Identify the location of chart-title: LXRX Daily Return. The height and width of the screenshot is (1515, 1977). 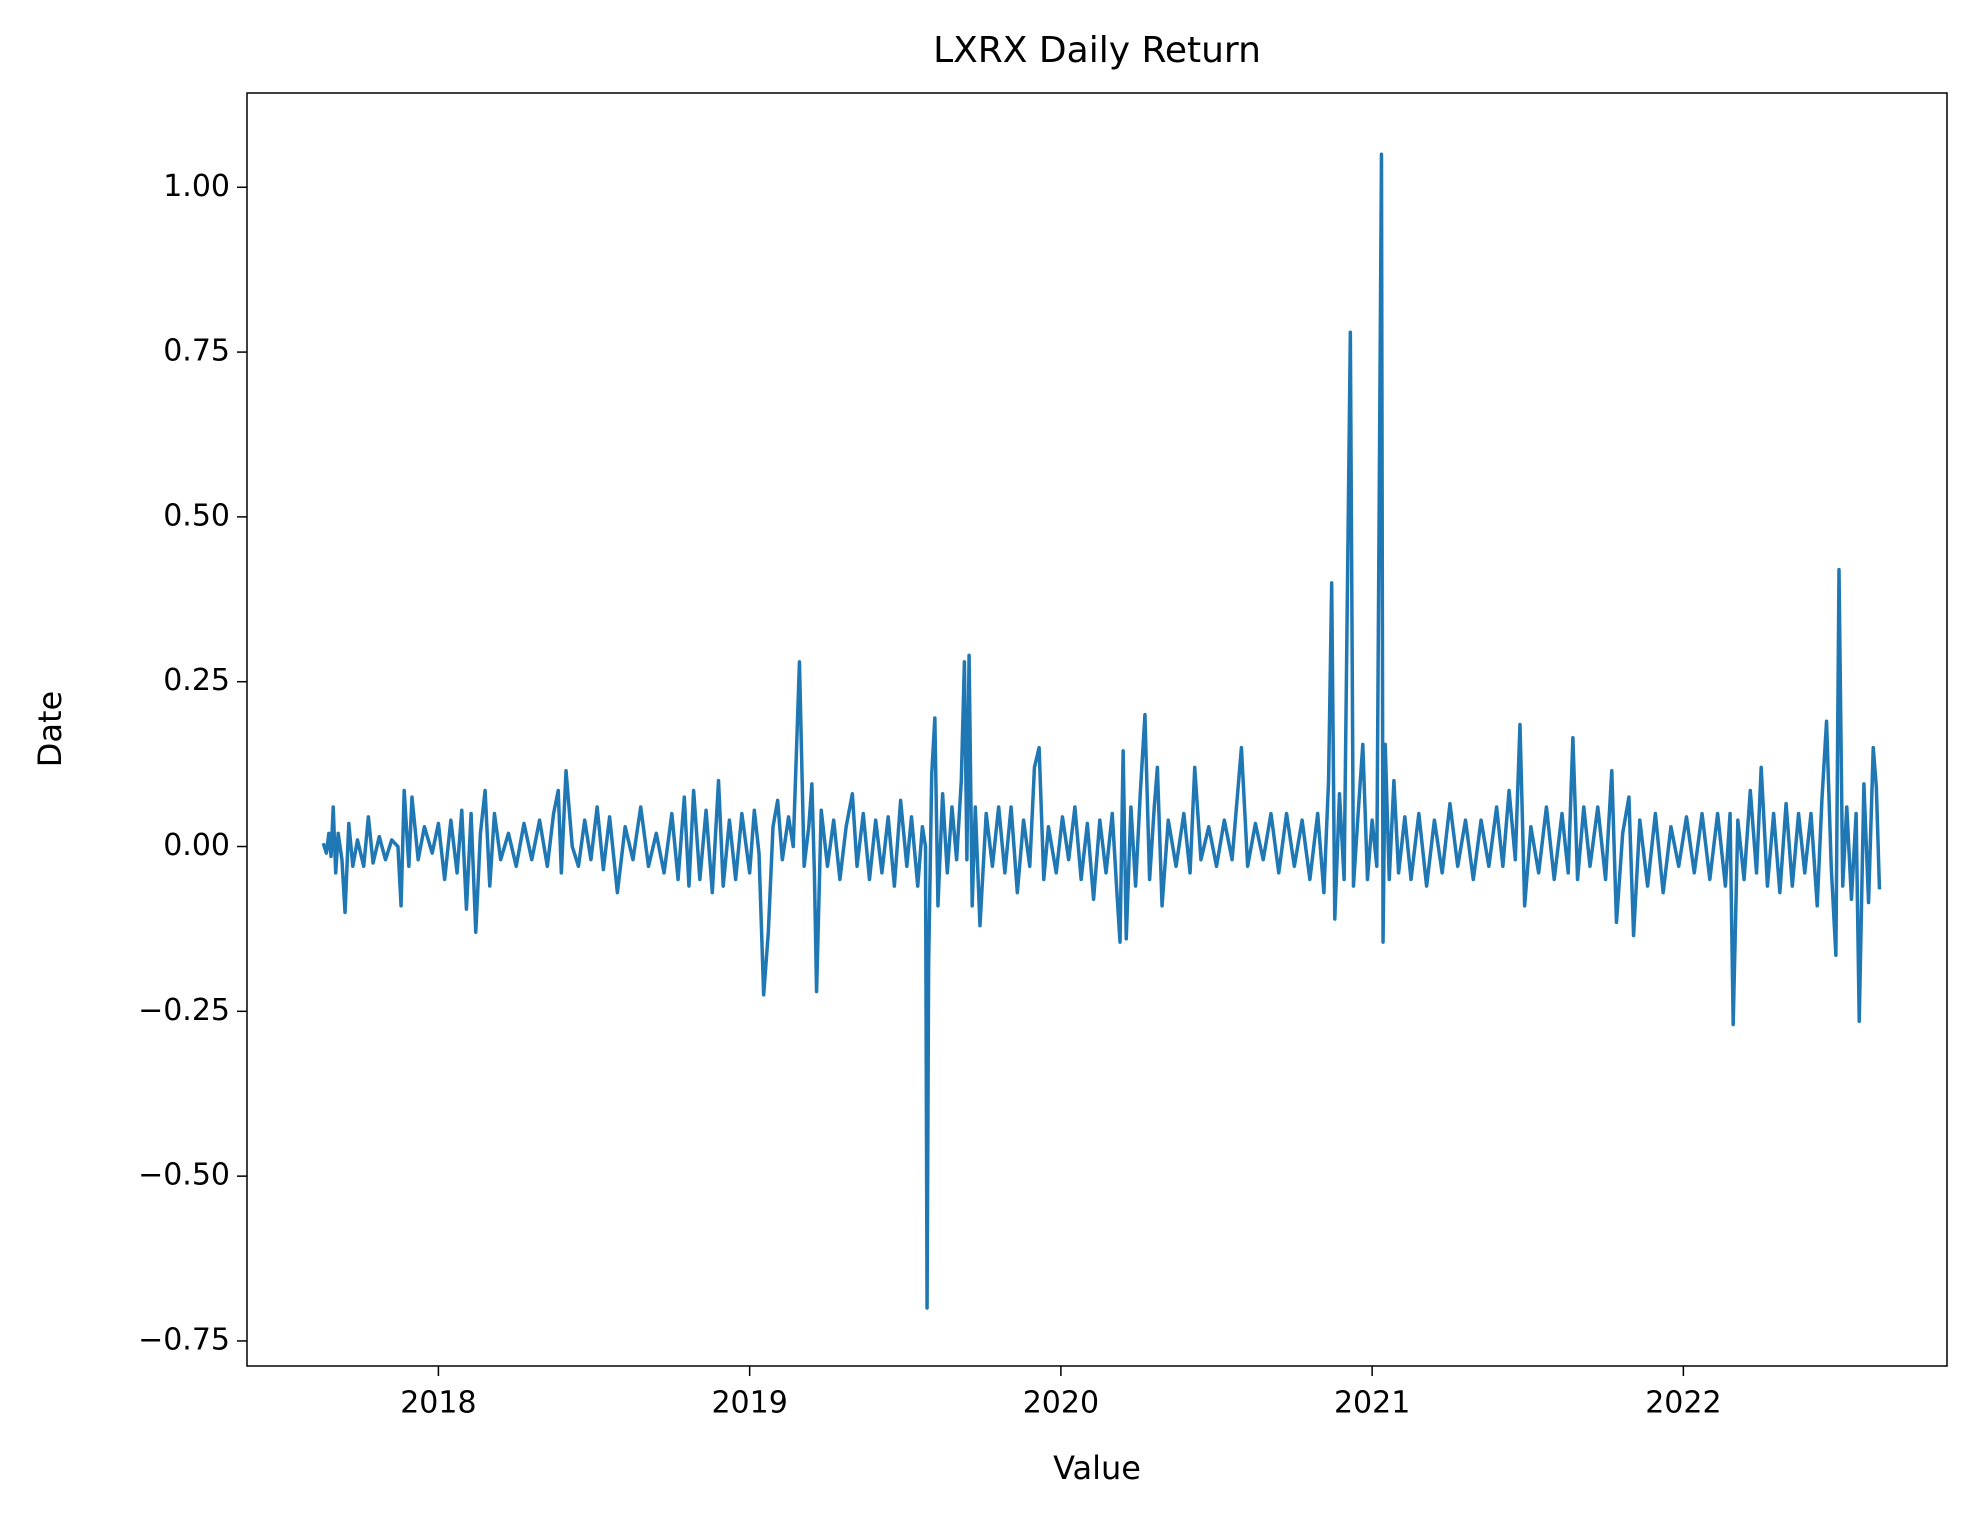
(1097, 50).